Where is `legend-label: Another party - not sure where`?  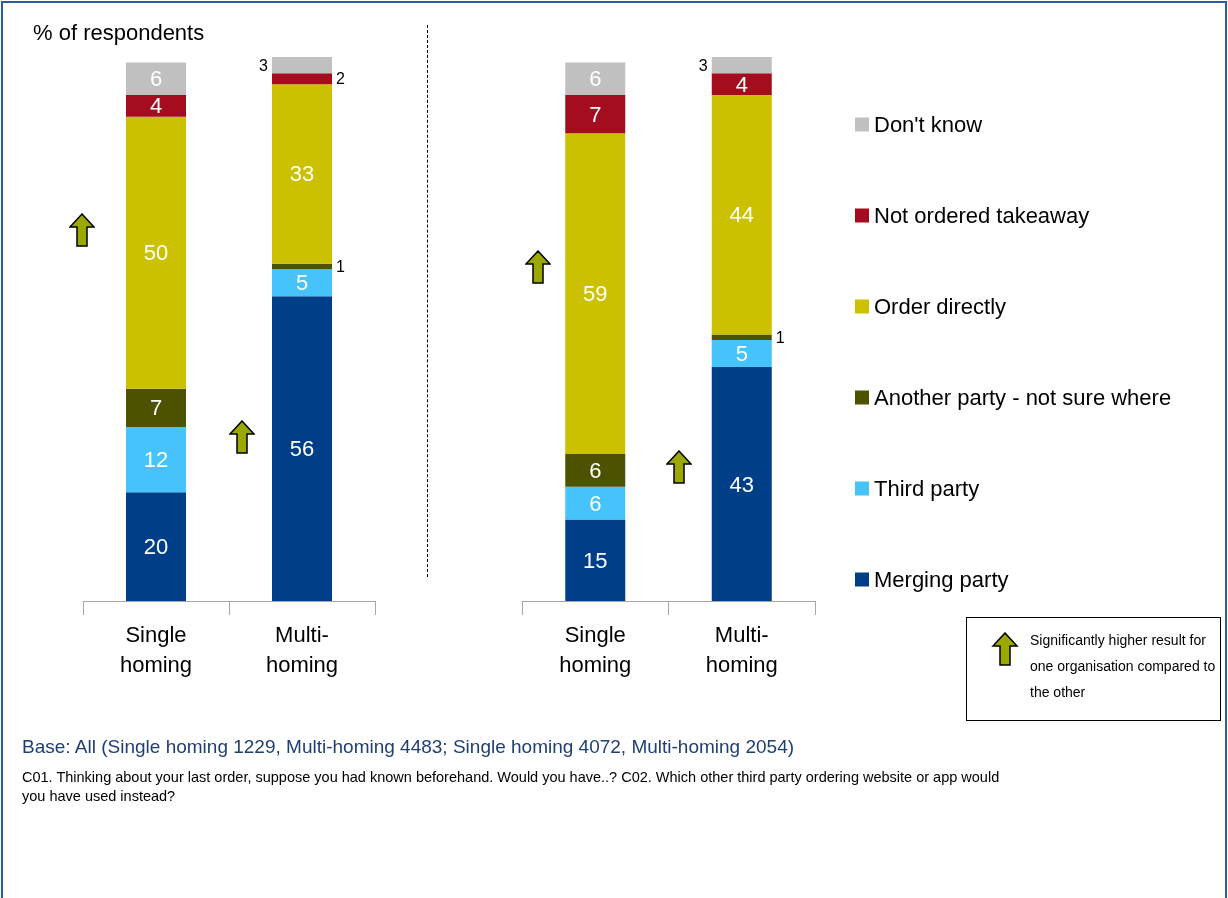 legend-label: Another party - not sure where is located at coordinates (1023, 397).